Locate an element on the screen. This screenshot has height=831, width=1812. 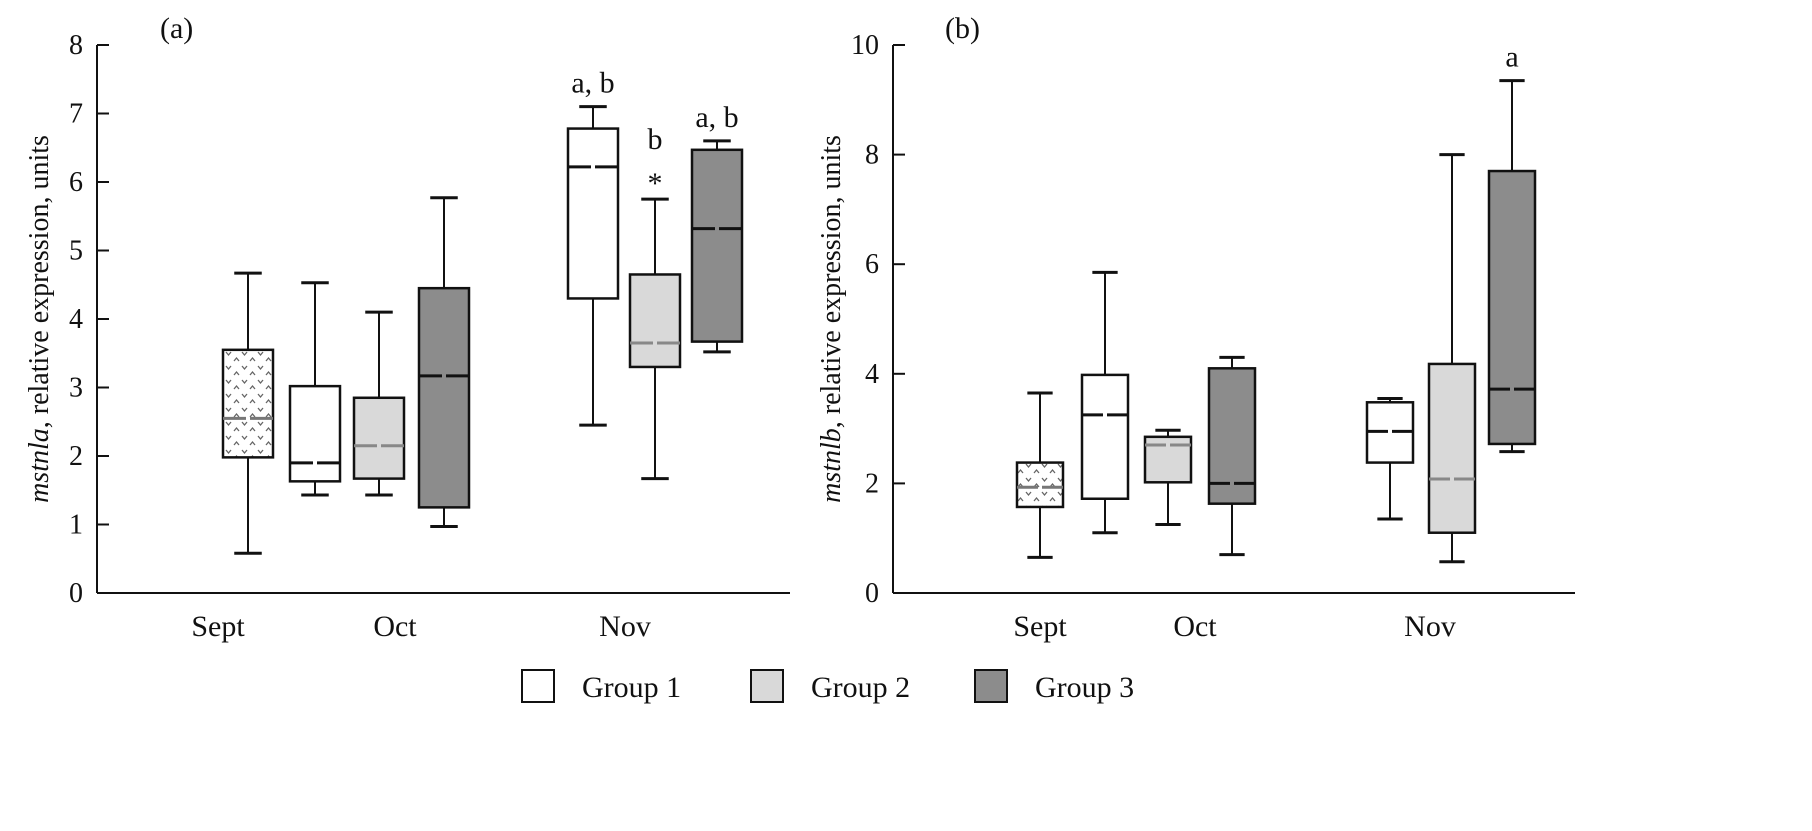
box-nov-group-1: a, b is located at coordinates (593, 247).